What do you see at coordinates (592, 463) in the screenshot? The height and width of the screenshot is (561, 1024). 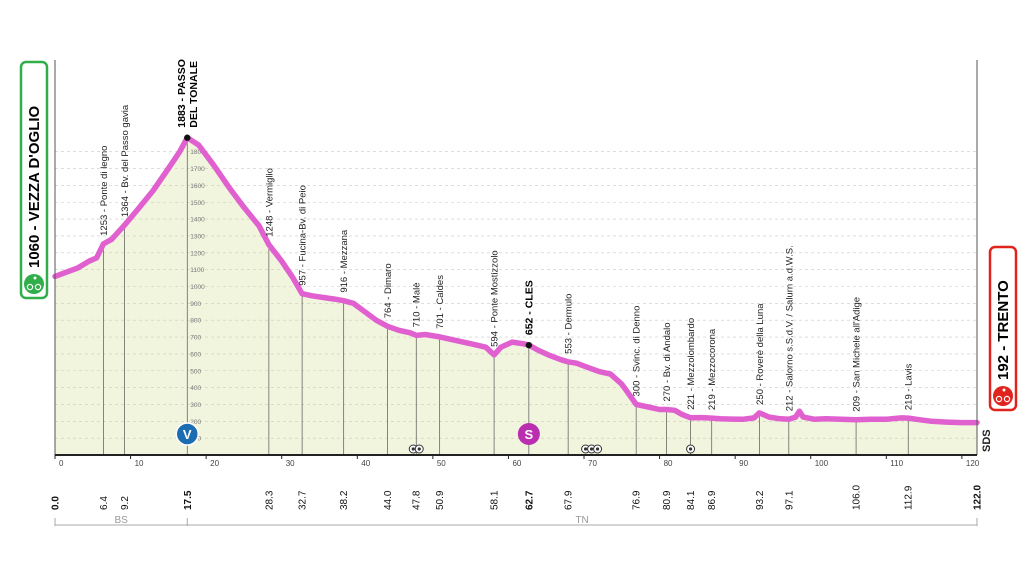 I see `x-tick-label: 70` at bounding box center [592, 463].